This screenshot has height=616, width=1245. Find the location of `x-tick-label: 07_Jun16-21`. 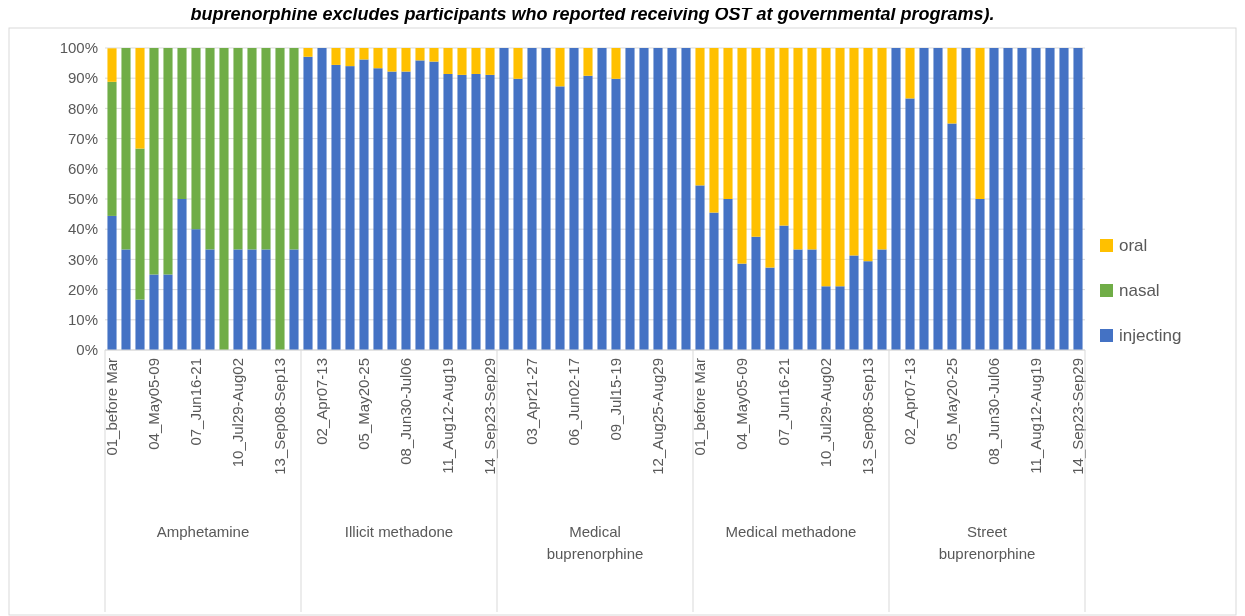

x-tick-label: 07_Jun16-21 is located at coordinates (784, 402).